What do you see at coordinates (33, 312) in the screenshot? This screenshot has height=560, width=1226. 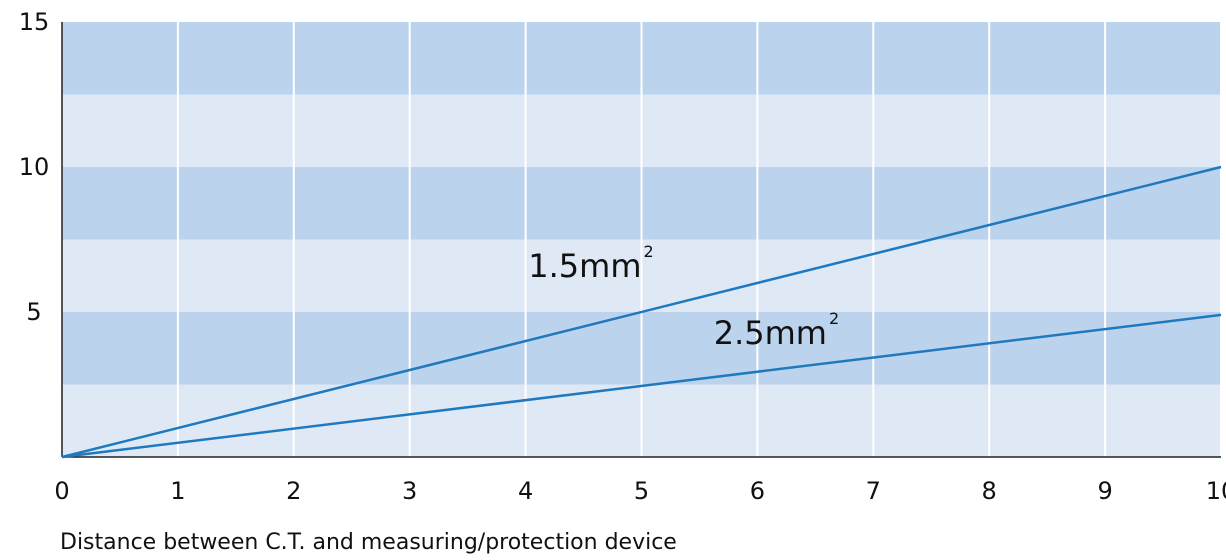 I see `y-tick-label: 5` at bounding box center [33, 312].